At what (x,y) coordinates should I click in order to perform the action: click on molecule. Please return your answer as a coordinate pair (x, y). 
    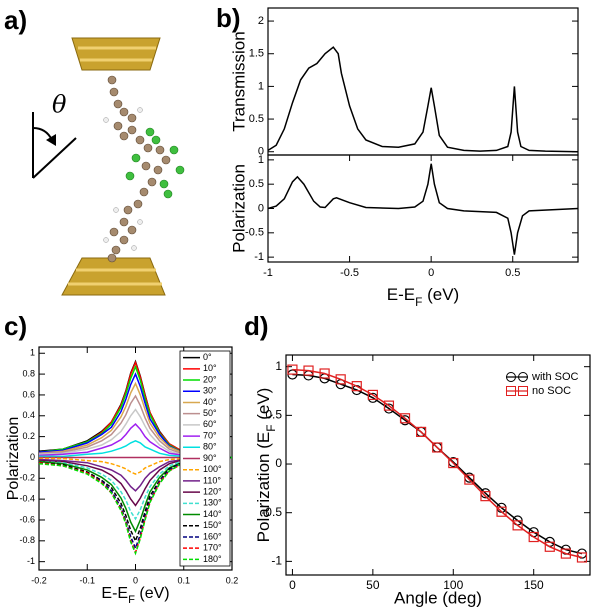
    Looking at the image, I should click on (123, 166).